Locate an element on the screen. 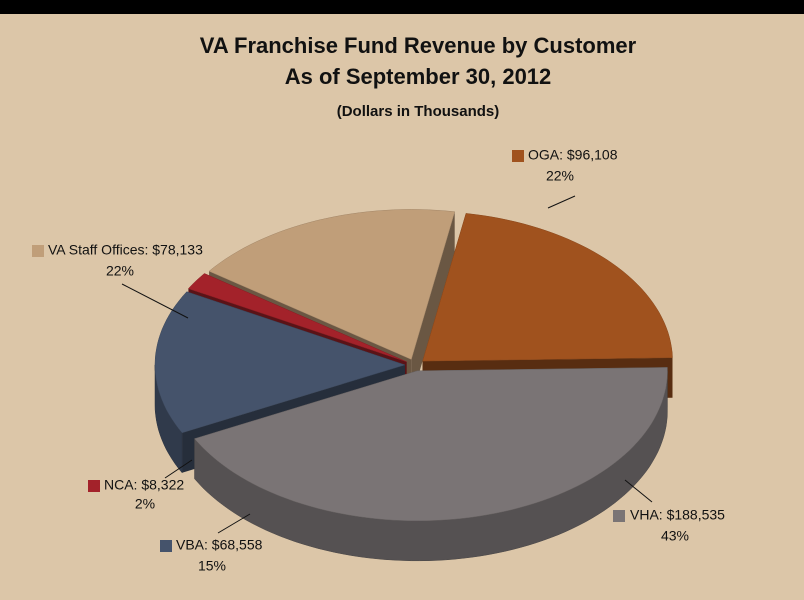 This screenshot has width=804, height=600. chart-subtitle: As of September 30, 2012 is located at coordinates (418, 76).